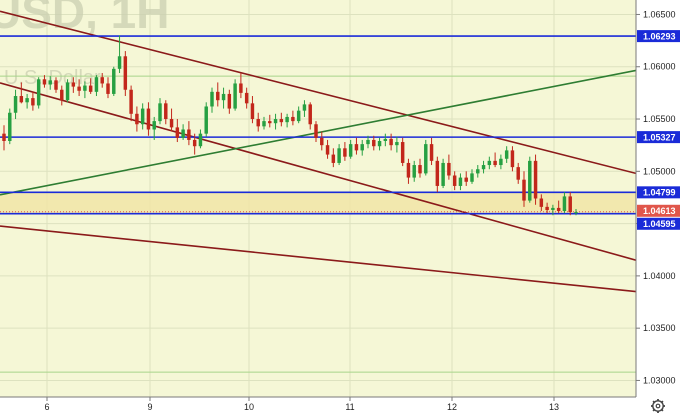 This screenshot has height=417, width=680. What do you see at coordinates (658, 406) in the screenshot?
I see `gear-icon` at bounding box center [658, 406].